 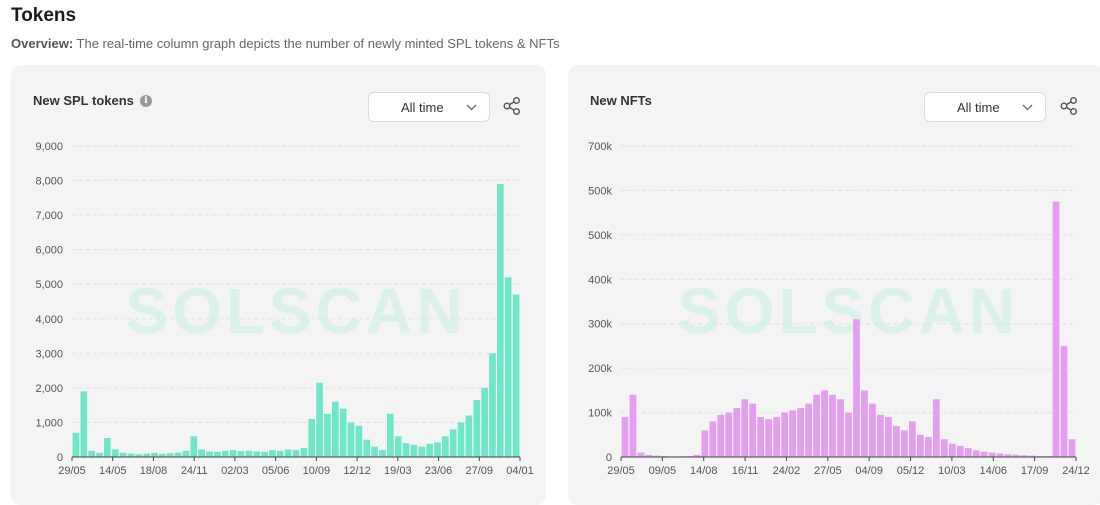 I want to click on watermark-text: SOLSCAN, so click(x=848, y=311).